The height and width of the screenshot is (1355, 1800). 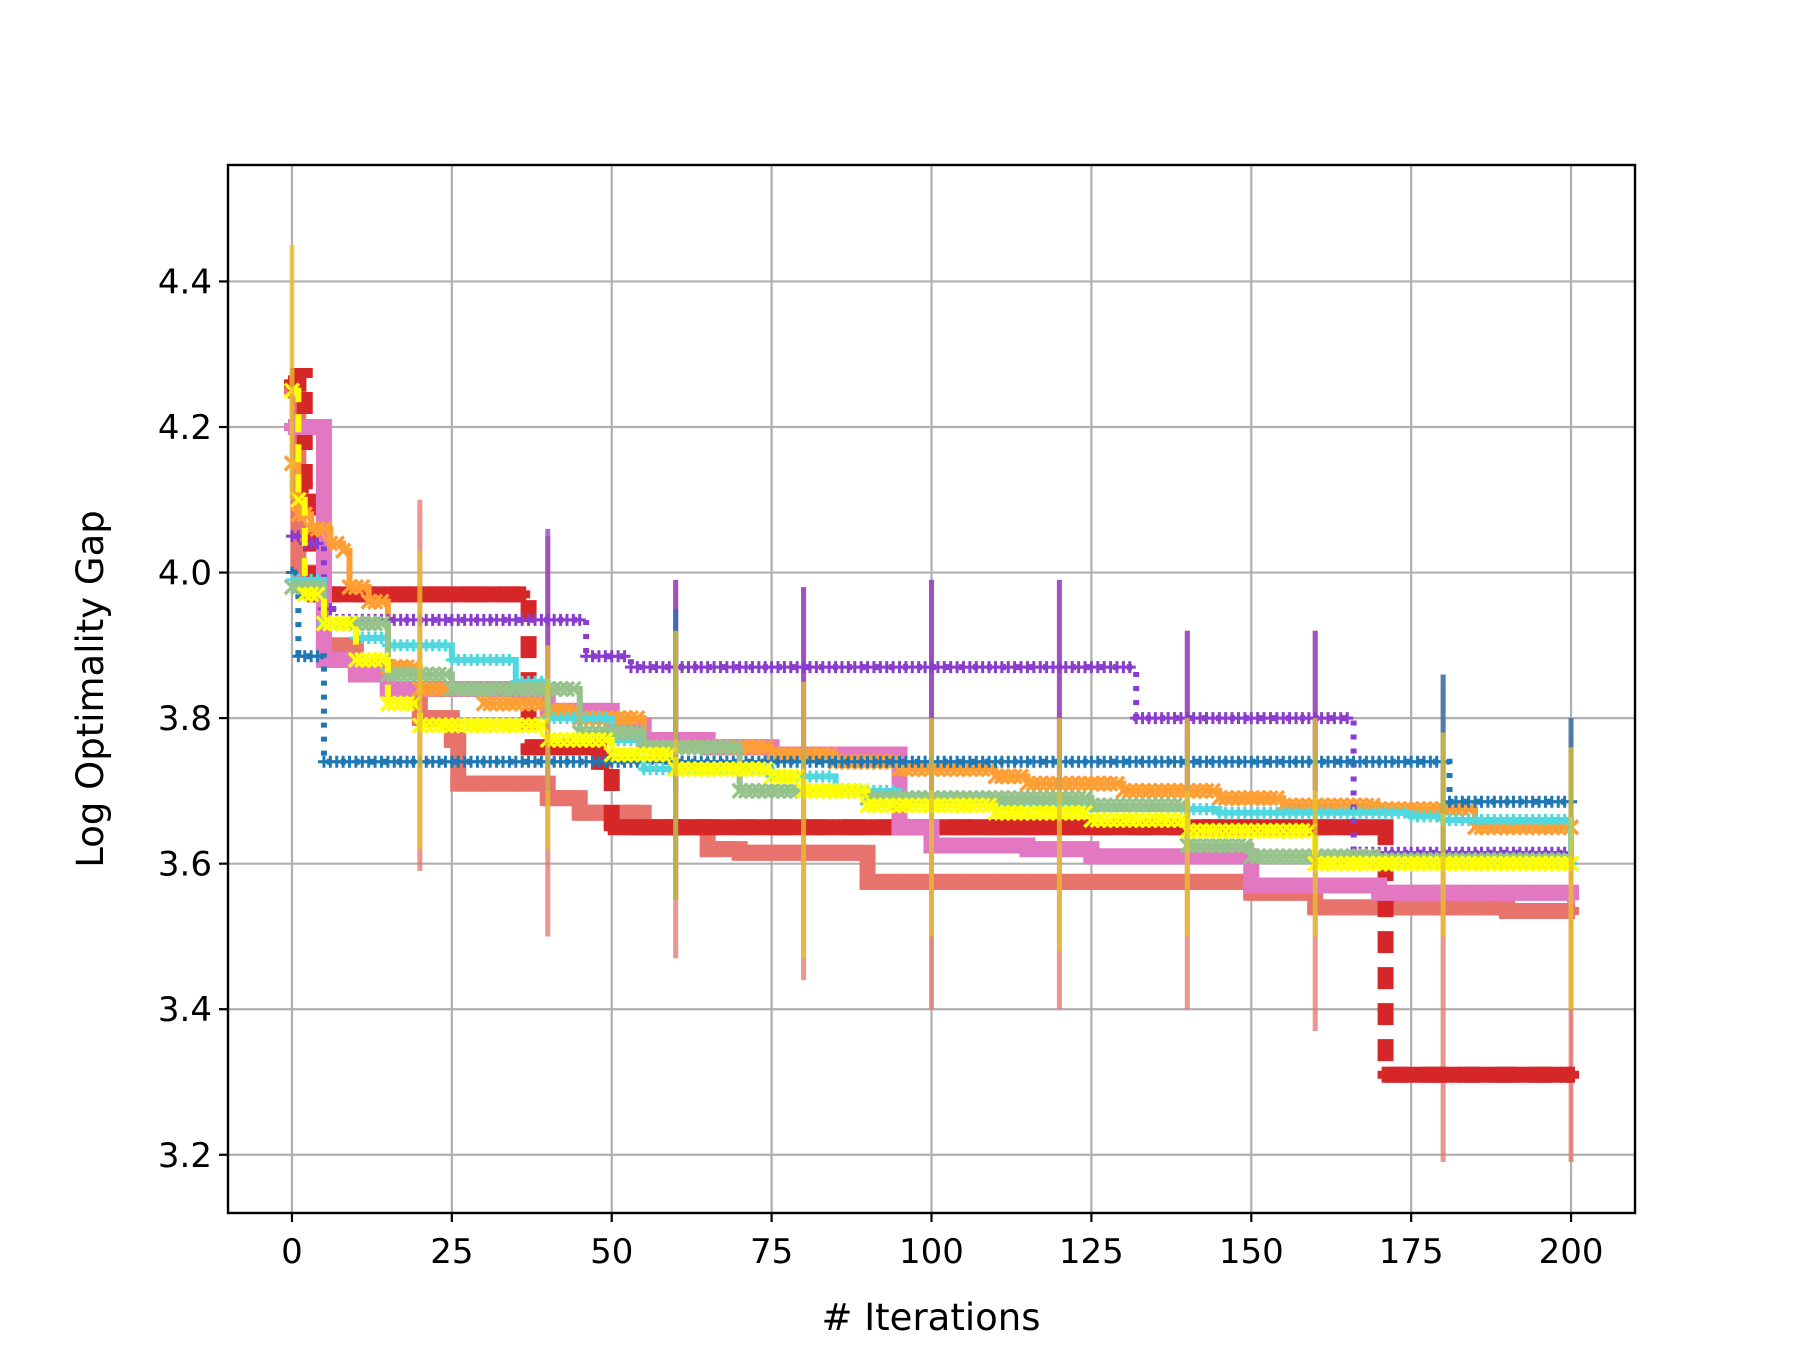 I want to click on y-tick-label: 4.0, so click(x=185, y=574).